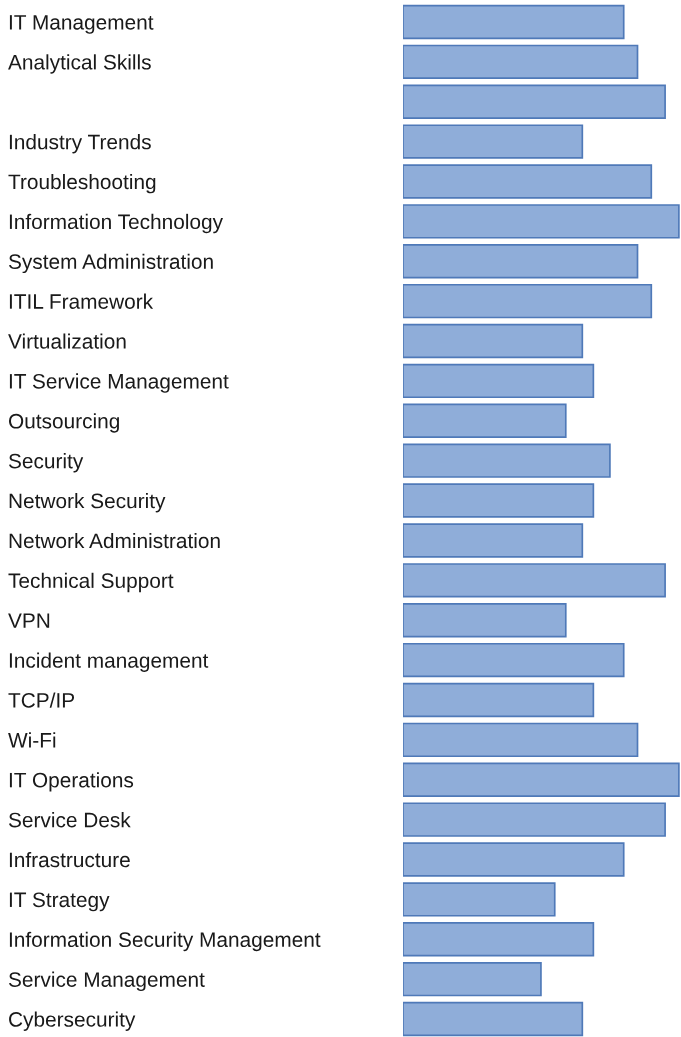 The width and height of the screenshot is (681, 1037). Describe the element at coordinates (72, 1021) in the screenshot. I see `y-tick-label: Cybersecurity` at that location.